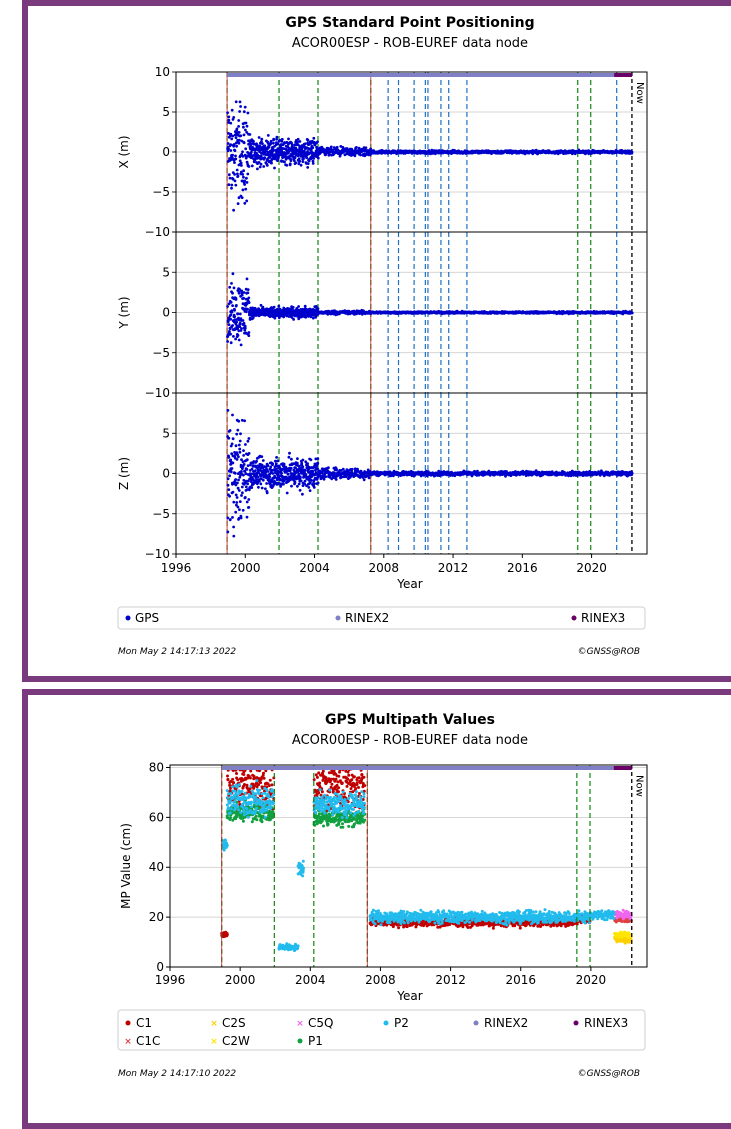 The width and height of the screenshot is (731, 1129). What do you see at coordinates (166, 272) in the screenshot?
I see `y-tick-label: 5` at bounding box center [166, 272].